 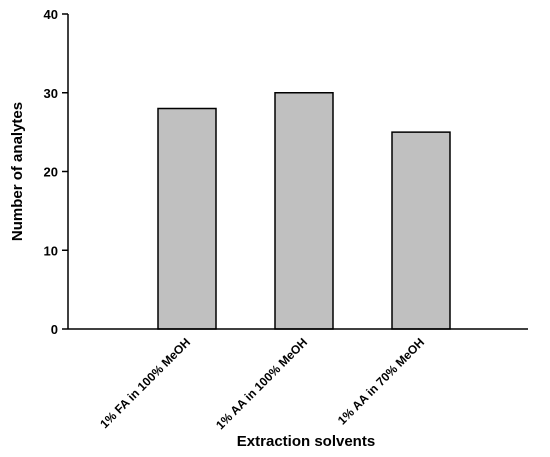 I want to click on x-tick-label: 1% AA in 100% MeOH, so click(x=261, y=383).